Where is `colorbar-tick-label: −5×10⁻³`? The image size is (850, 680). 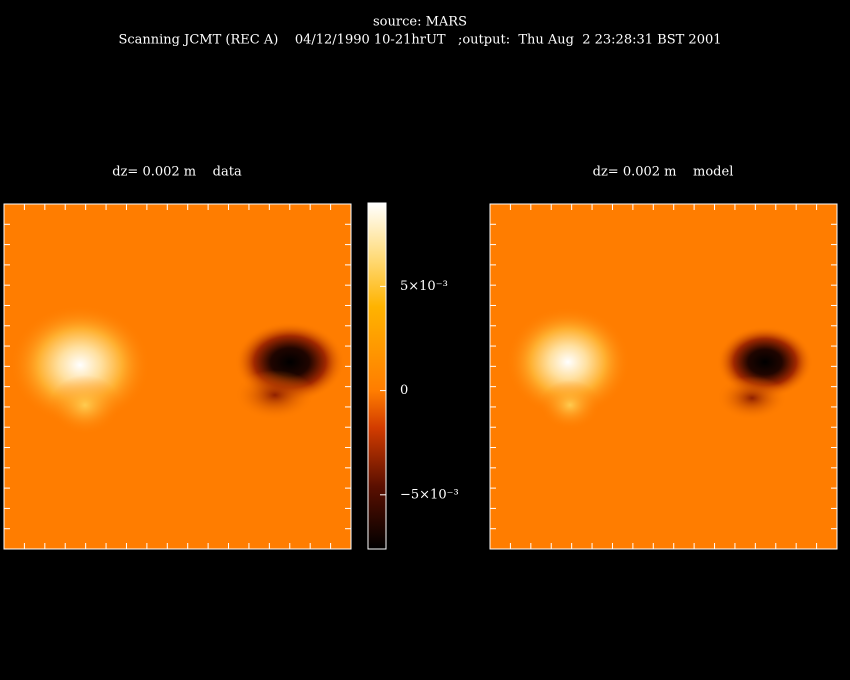 colorbar-tick-label: −5×10⁻³ is located at coordinates (429, 494).